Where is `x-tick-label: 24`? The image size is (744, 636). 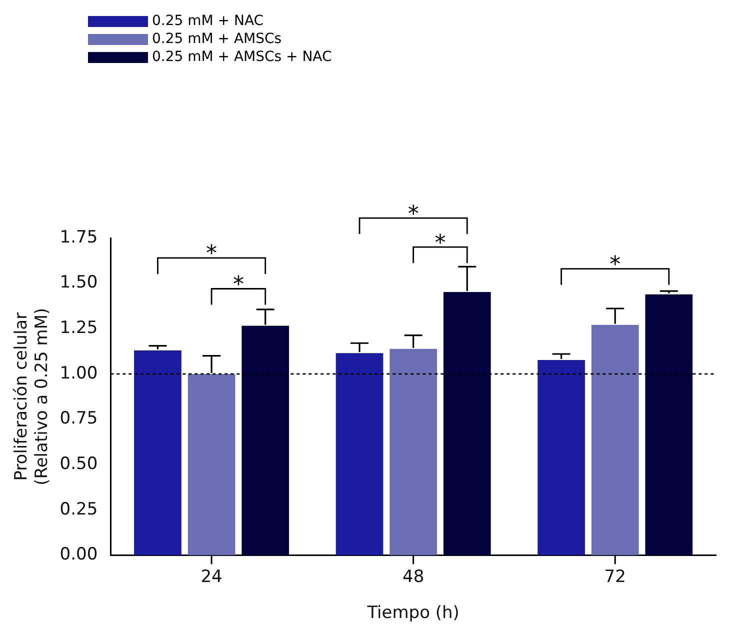
x-tick-label: 24 is located at coordinates (211, 576).